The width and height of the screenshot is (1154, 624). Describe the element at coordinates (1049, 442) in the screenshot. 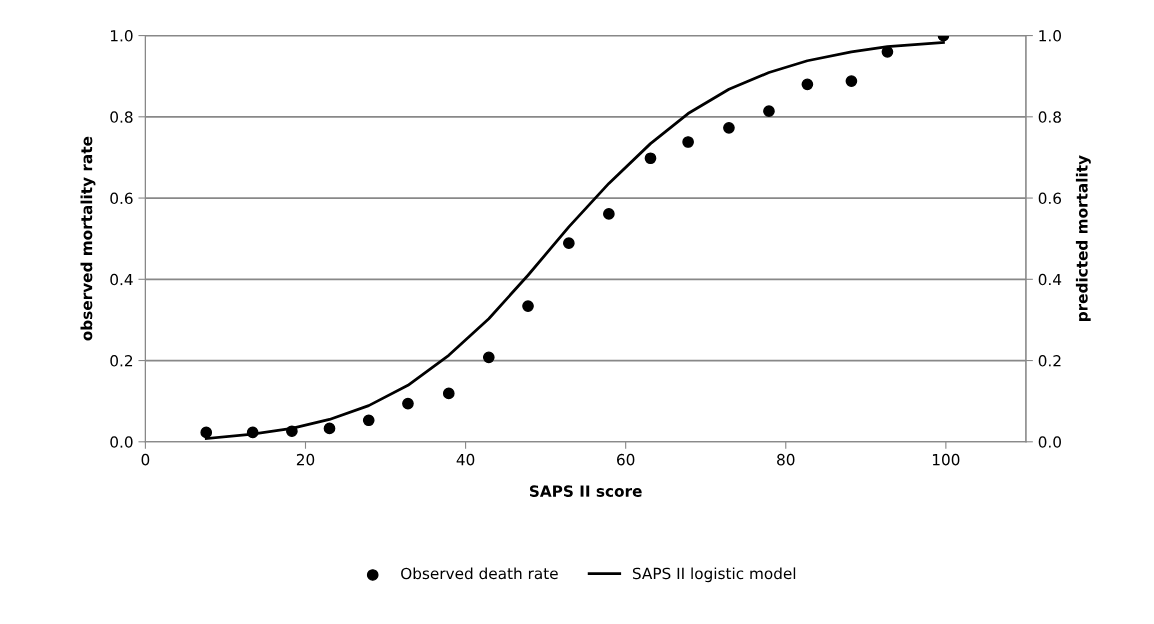

I see `y2-tick-label: 0.0` at that location.